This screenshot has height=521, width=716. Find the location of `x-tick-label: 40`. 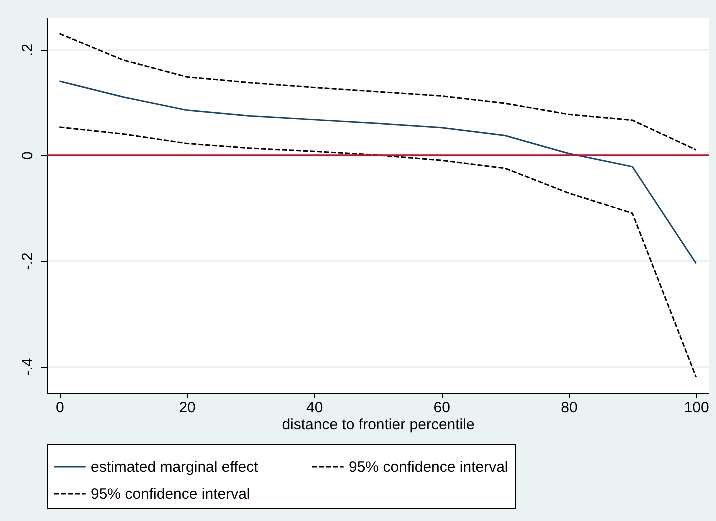

x-tick-label: 40 is located at coordinates (315, 408).